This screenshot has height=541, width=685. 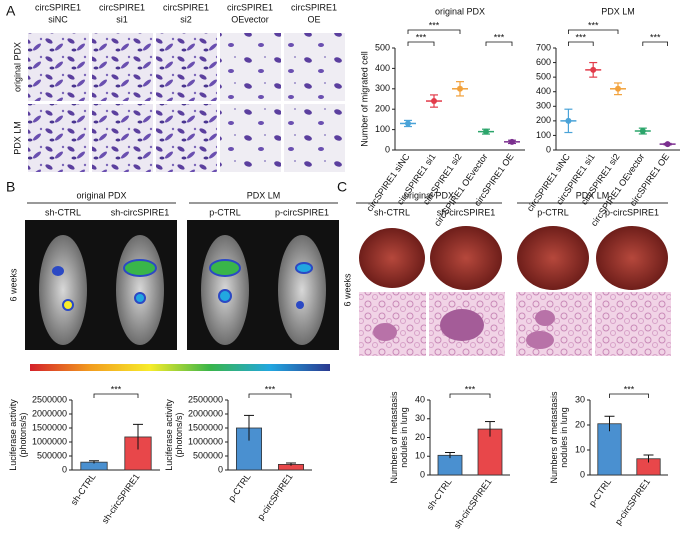 I want to click on panel-b-images, so click(x=182, y=295).